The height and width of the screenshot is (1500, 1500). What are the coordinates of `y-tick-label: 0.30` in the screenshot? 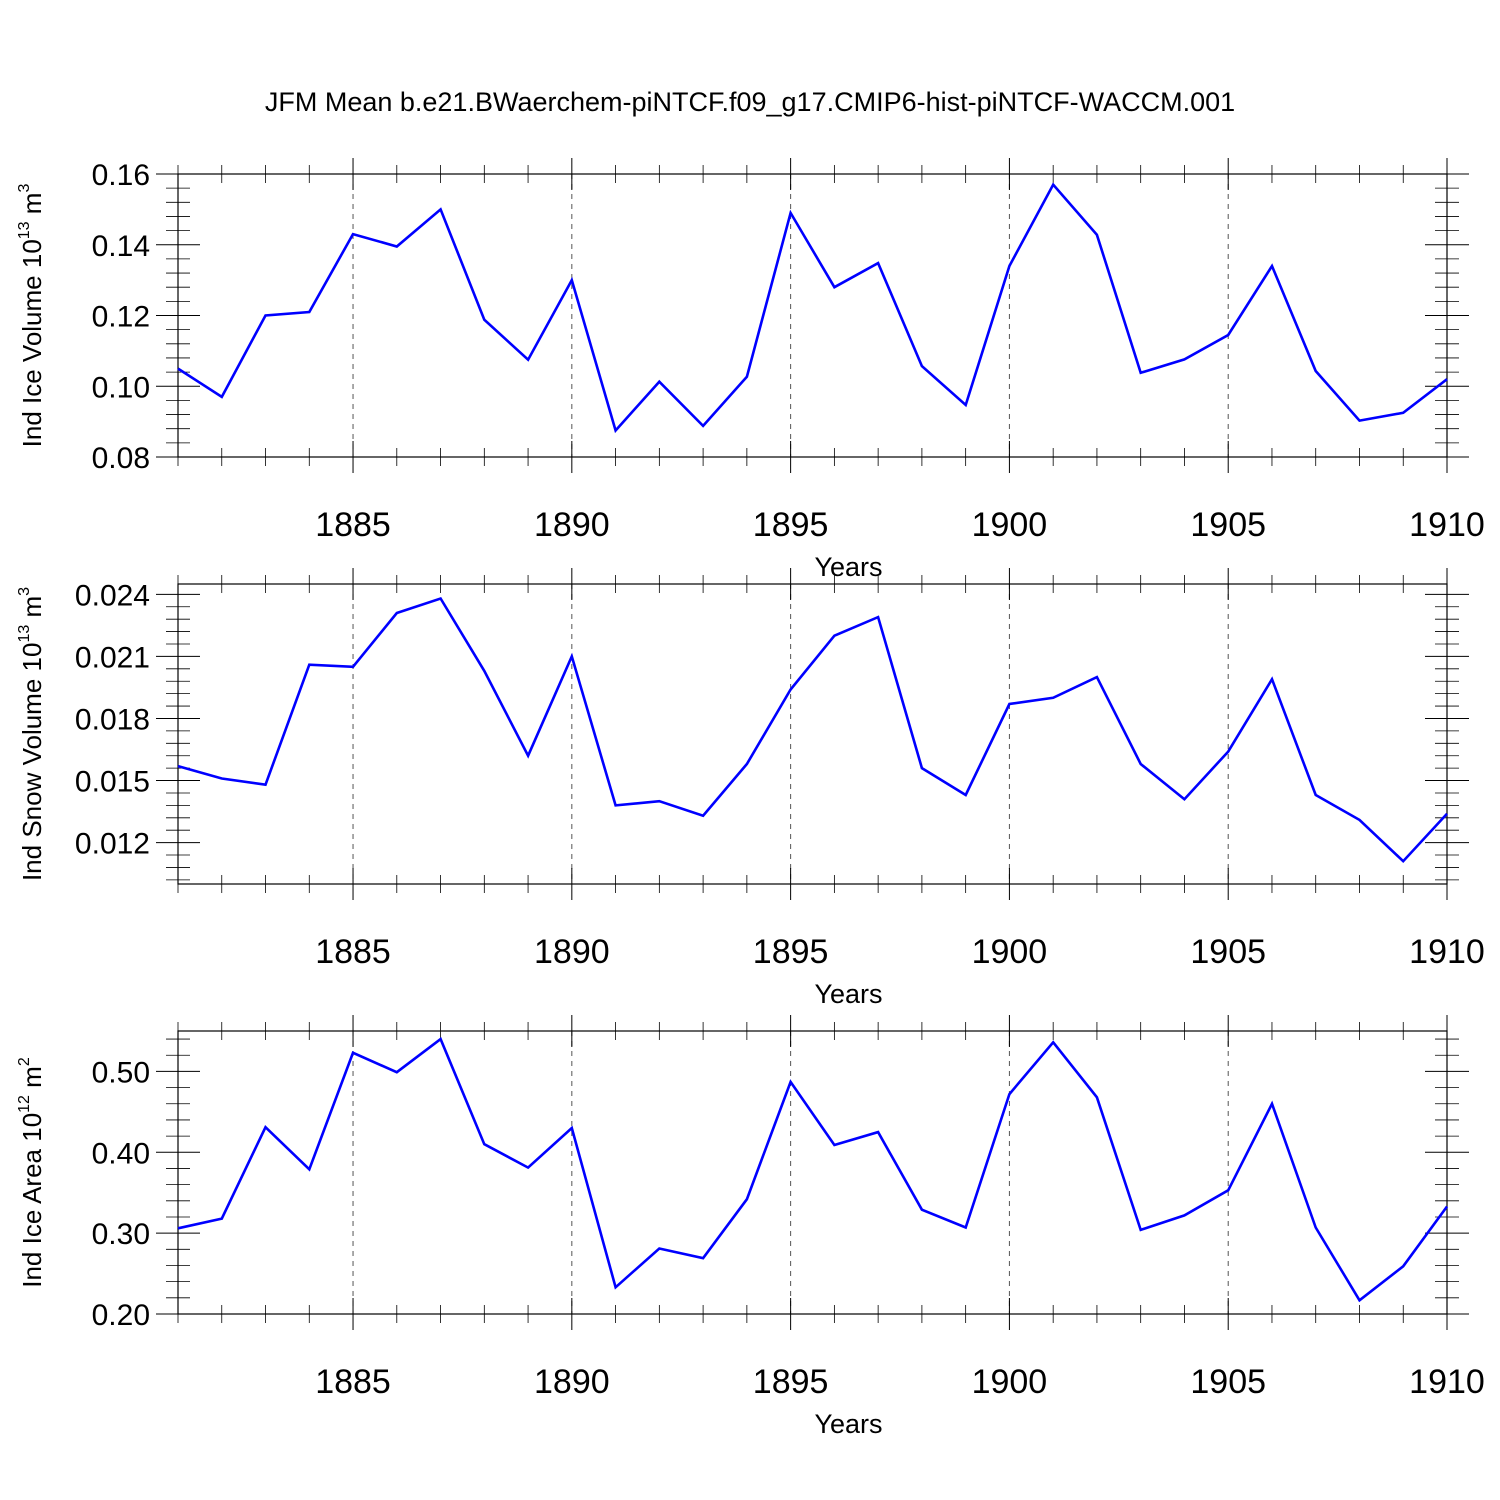 It's located at (121, 1234).